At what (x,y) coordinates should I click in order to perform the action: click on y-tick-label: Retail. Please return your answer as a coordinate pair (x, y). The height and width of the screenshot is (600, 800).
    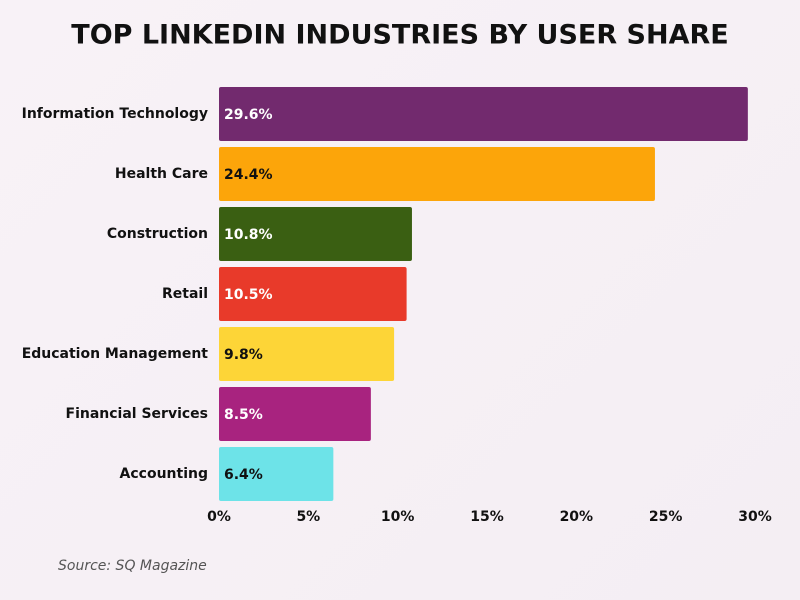
    Looking at the image, I should click on (185, 294).